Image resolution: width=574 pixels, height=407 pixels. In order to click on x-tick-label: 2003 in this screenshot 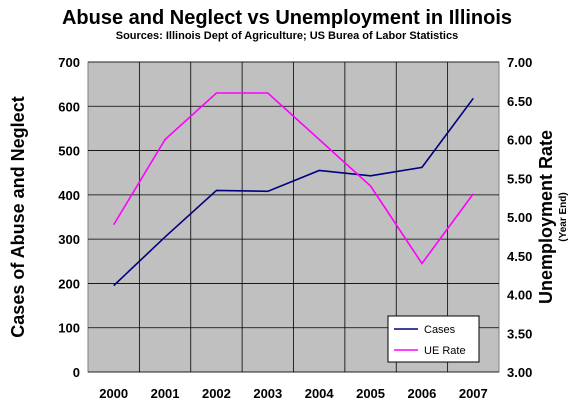, I will do `click(267, 393)`.